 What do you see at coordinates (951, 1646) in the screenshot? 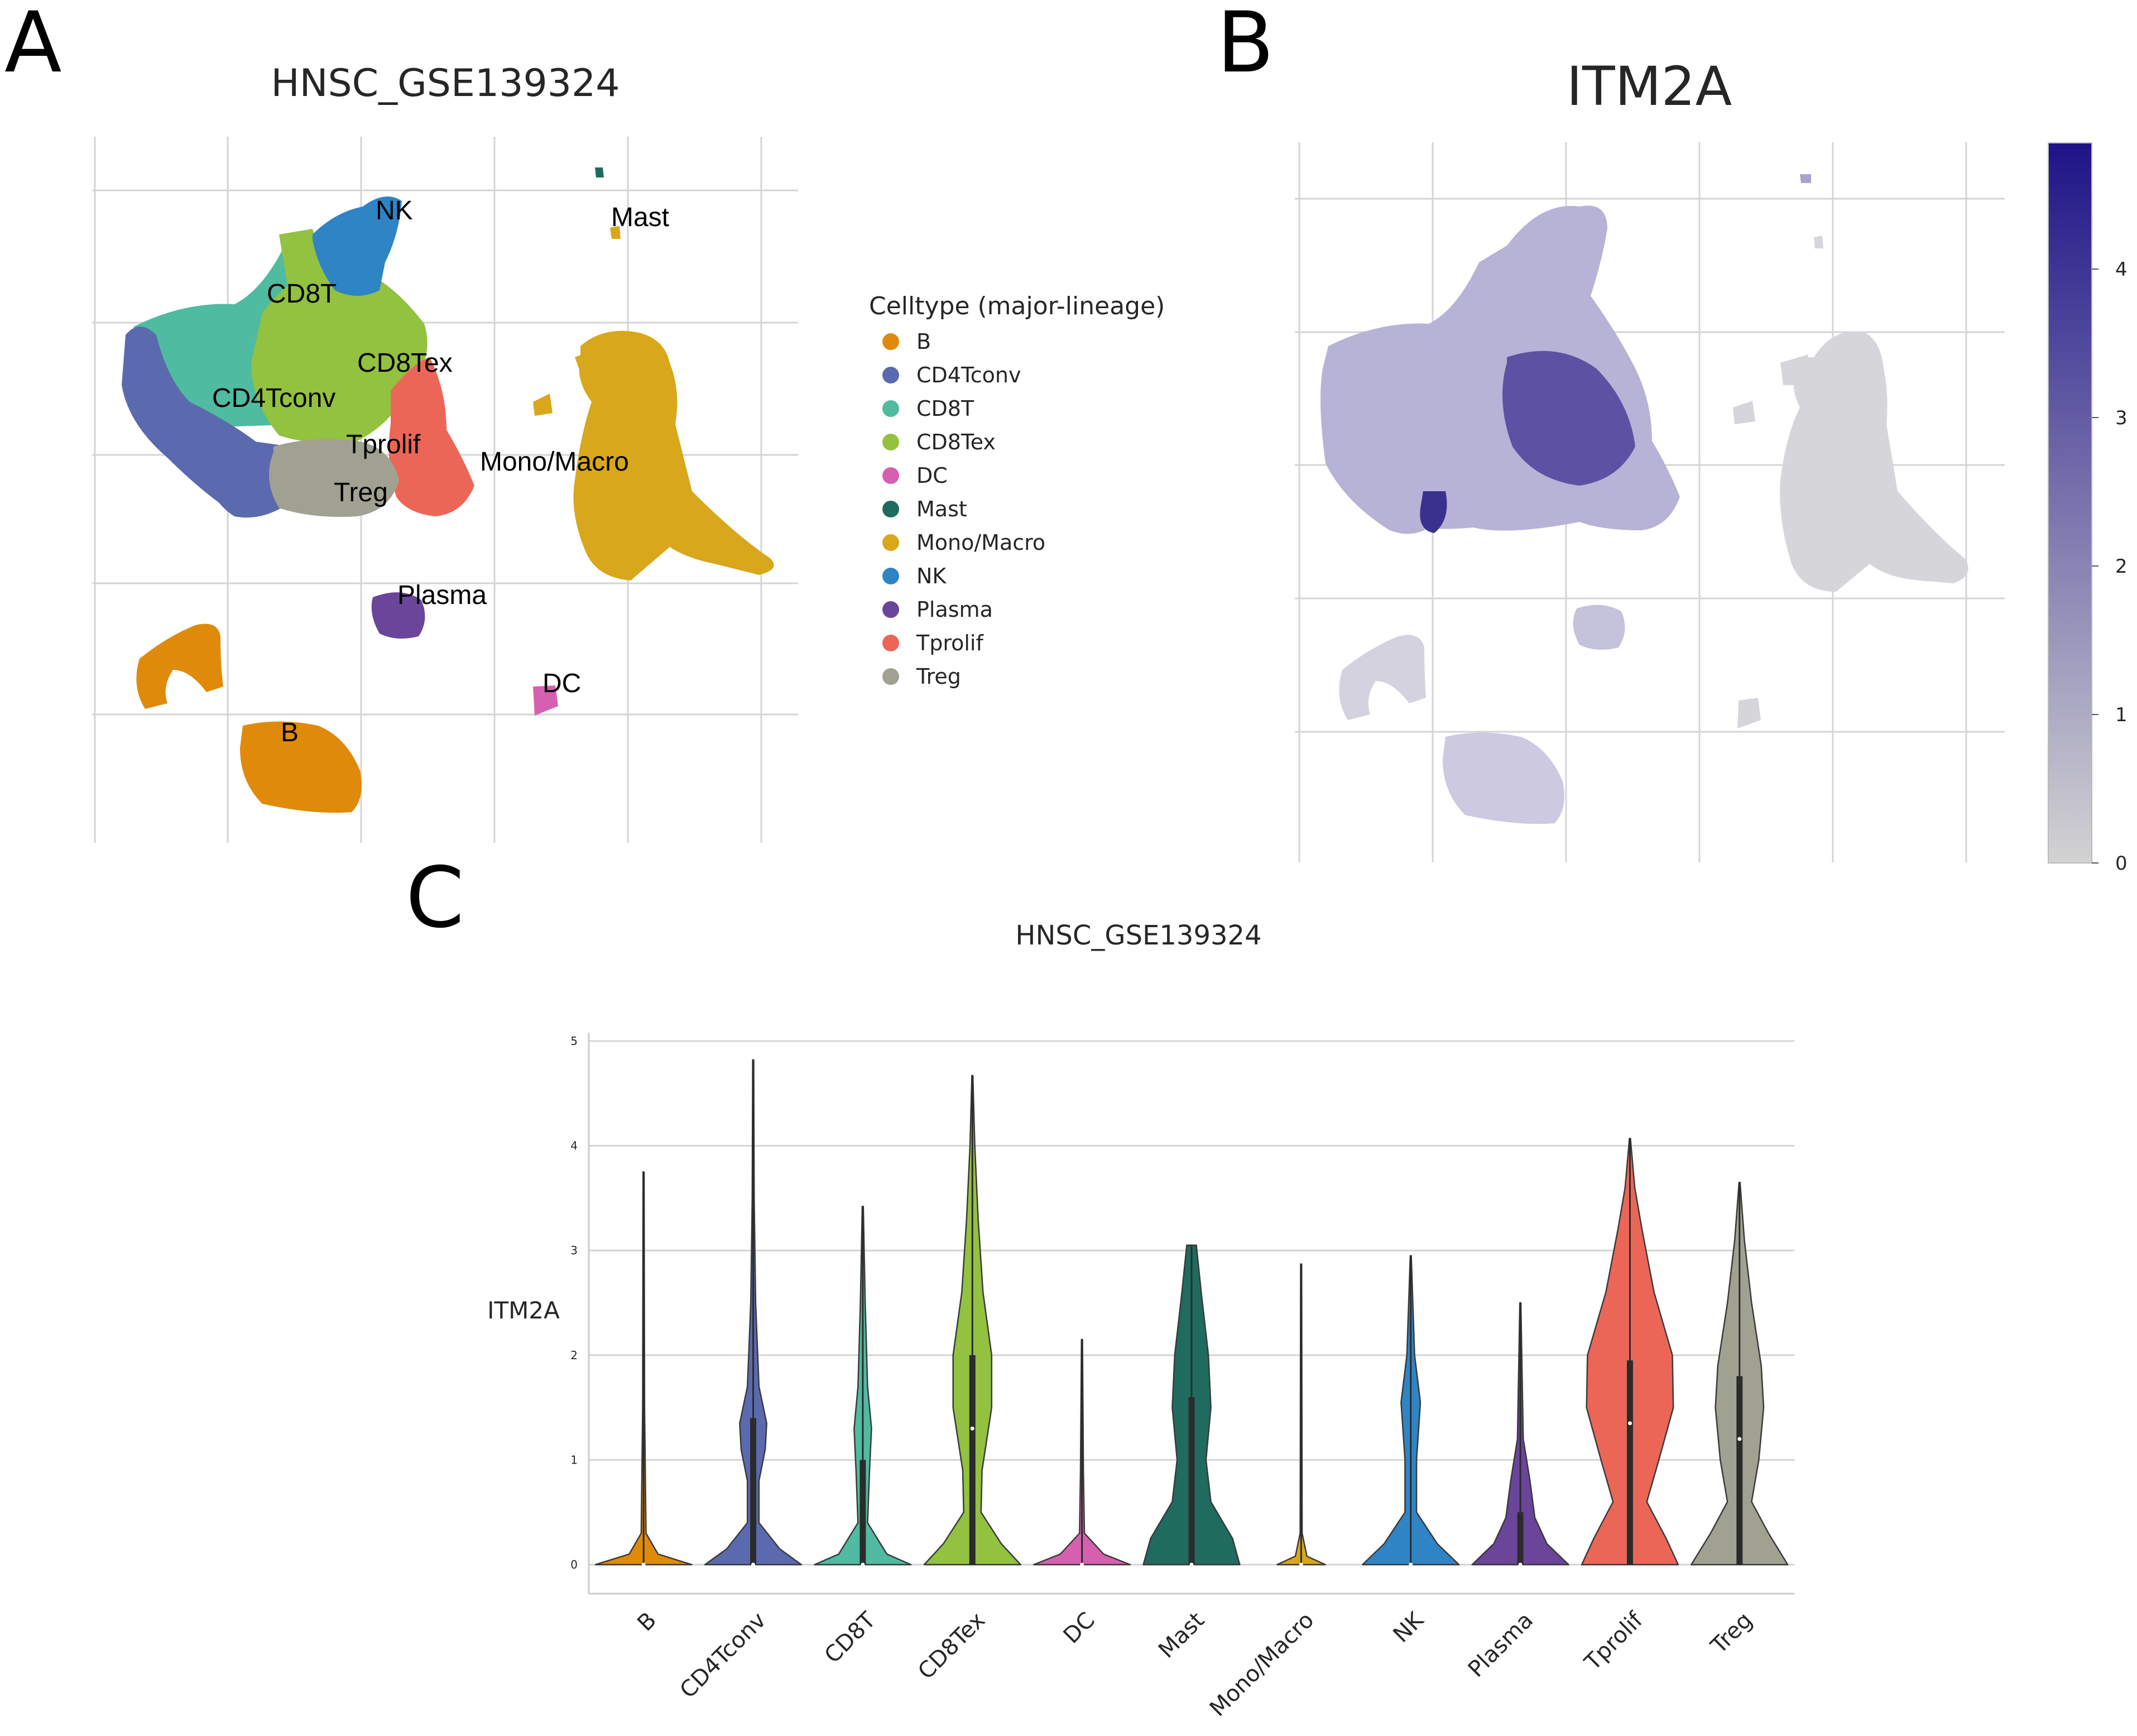
I see `violin-x-tick-cd8tex: CD8Tex` at bounding box center [951, 1646].